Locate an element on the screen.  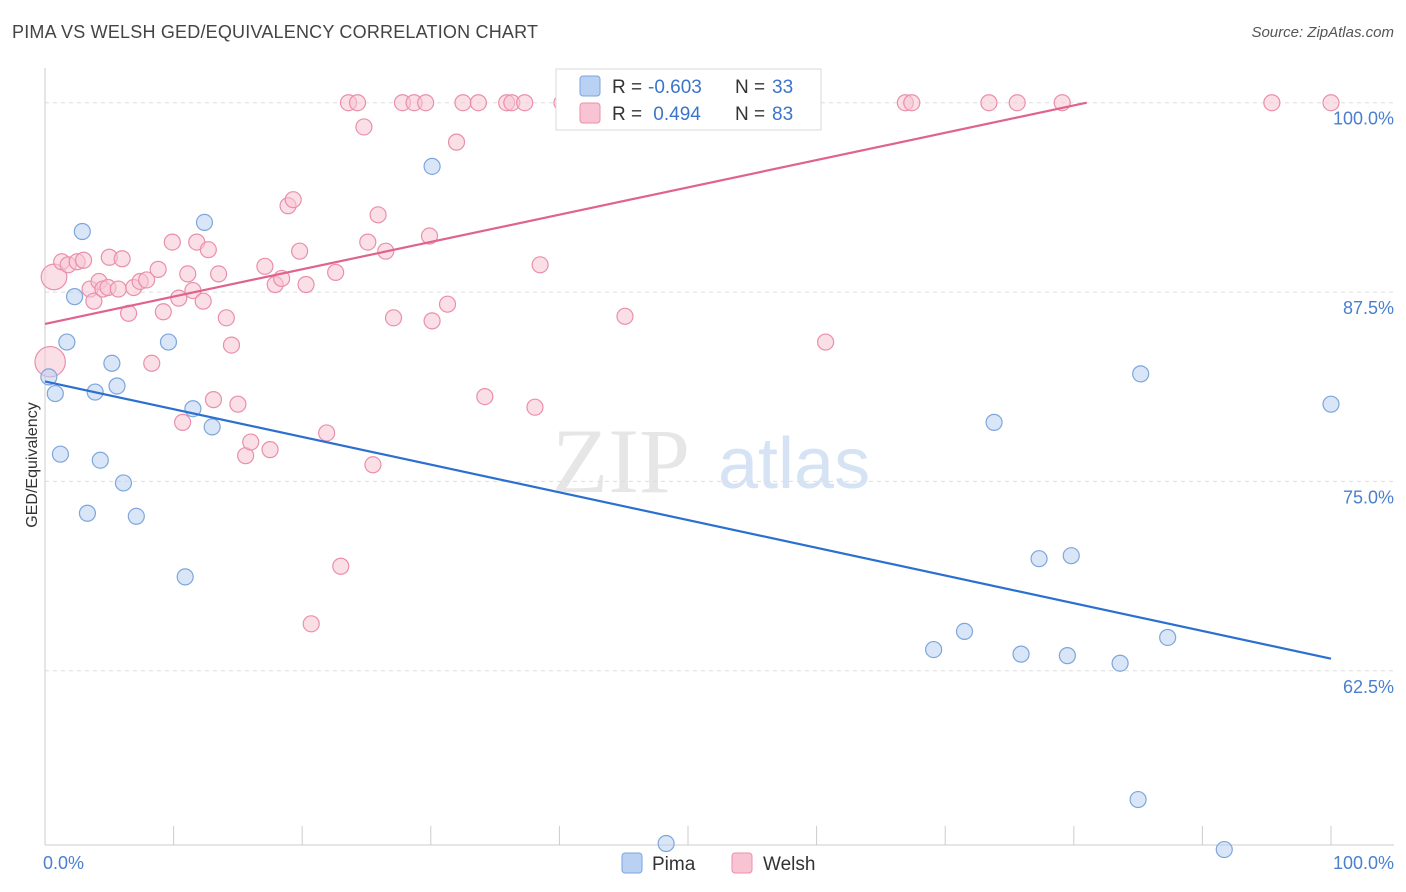
y-tick-label: 87.5% is located at coordinates (1368, 308).